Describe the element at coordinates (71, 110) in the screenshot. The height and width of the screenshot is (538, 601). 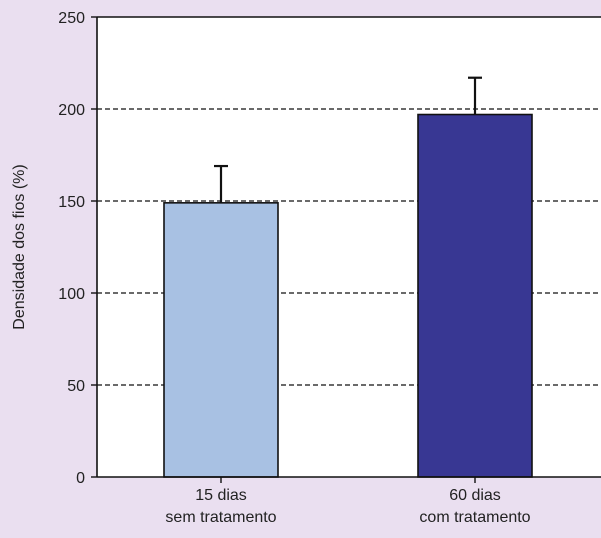
I see `y-tick-label: 200` at that location.